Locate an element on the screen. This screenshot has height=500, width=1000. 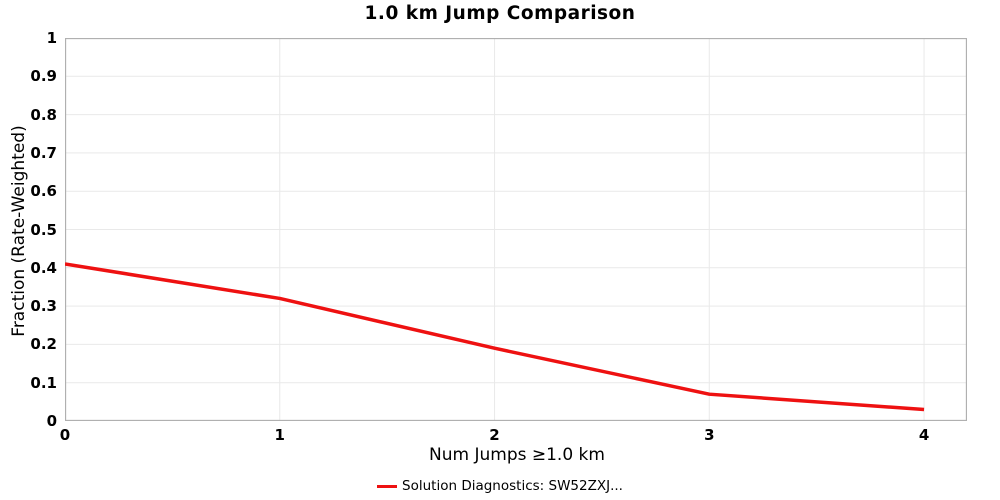
x-axis-label: Num Jumps ≥1.0 km is located at coordinates (517, 455).